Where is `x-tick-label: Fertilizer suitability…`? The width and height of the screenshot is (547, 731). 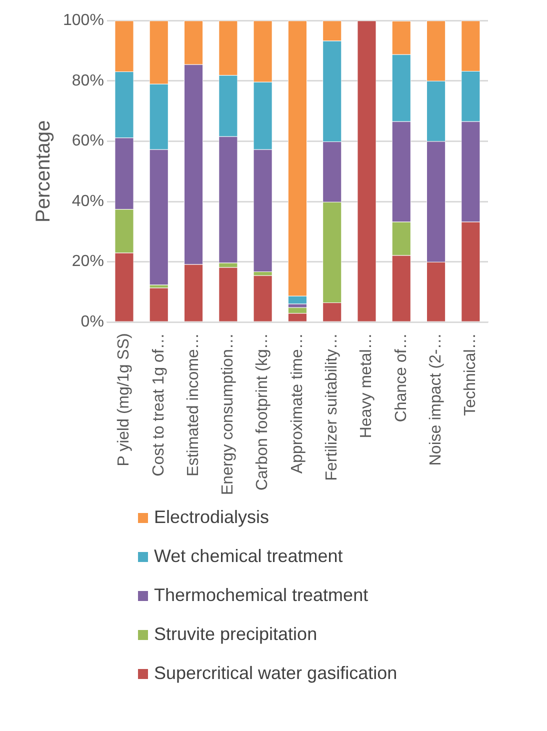 x-tick-label: Fertilizer suitability… is located at coordinates (332, 407).